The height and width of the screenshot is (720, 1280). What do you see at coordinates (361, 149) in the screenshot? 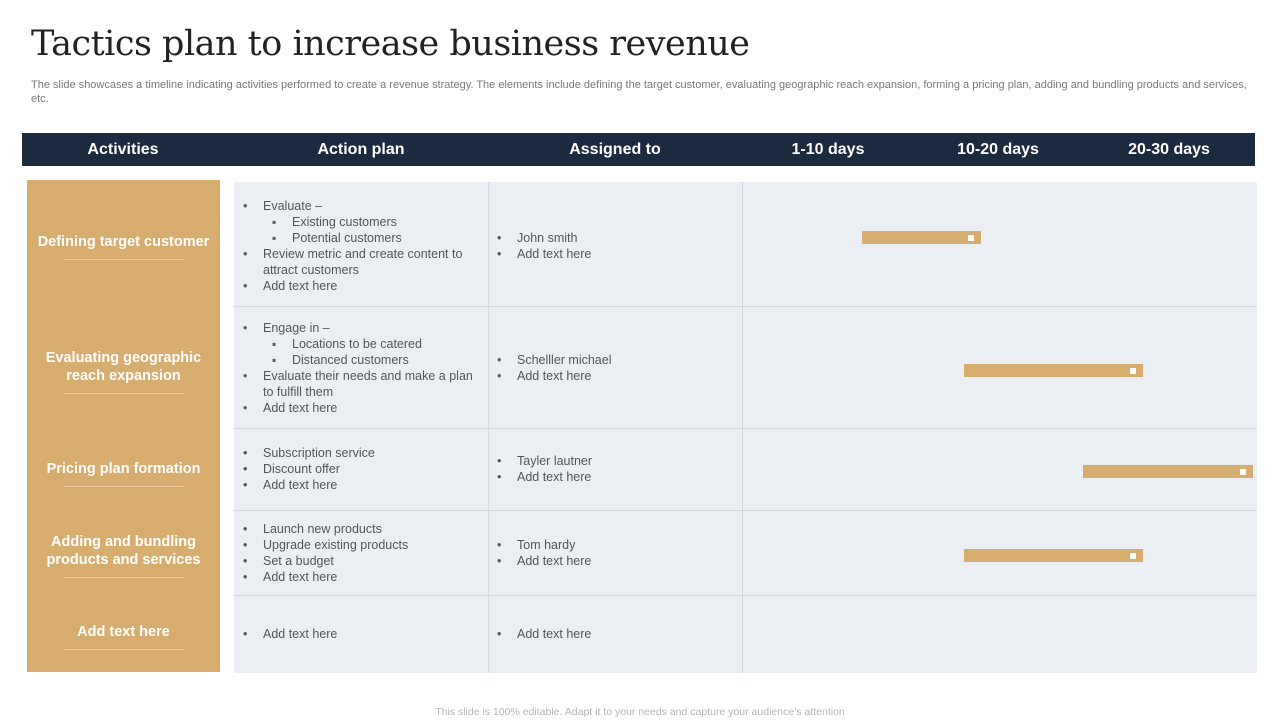
I see `header-action-plan: Action plan` at bounding box center [361, 149].